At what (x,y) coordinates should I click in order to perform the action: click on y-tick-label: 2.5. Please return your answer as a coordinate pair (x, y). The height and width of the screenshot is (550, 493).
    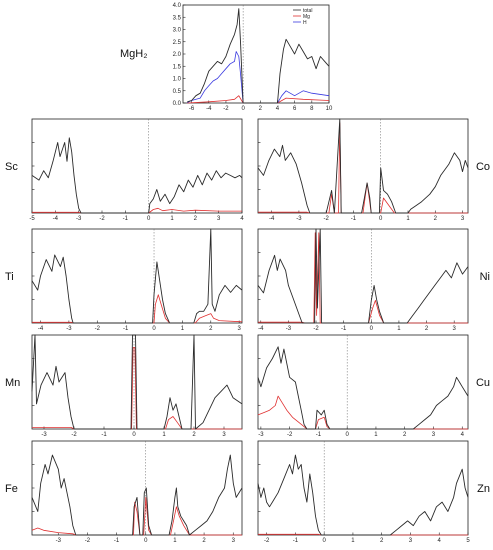
    Looking at the image, I should click on (177, 43).